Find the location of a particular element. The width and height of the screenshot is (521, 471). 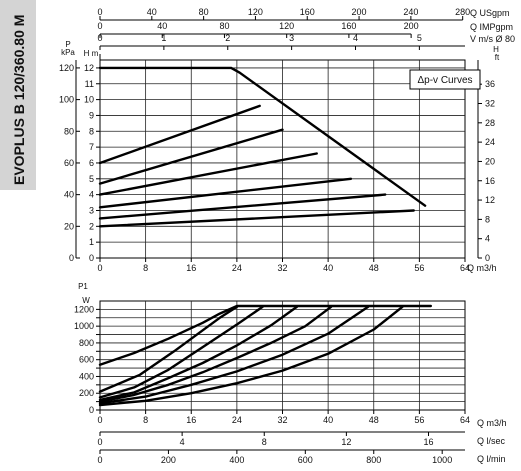

bottom-y-tick-label: 600 is located at coordinates (86, 360).